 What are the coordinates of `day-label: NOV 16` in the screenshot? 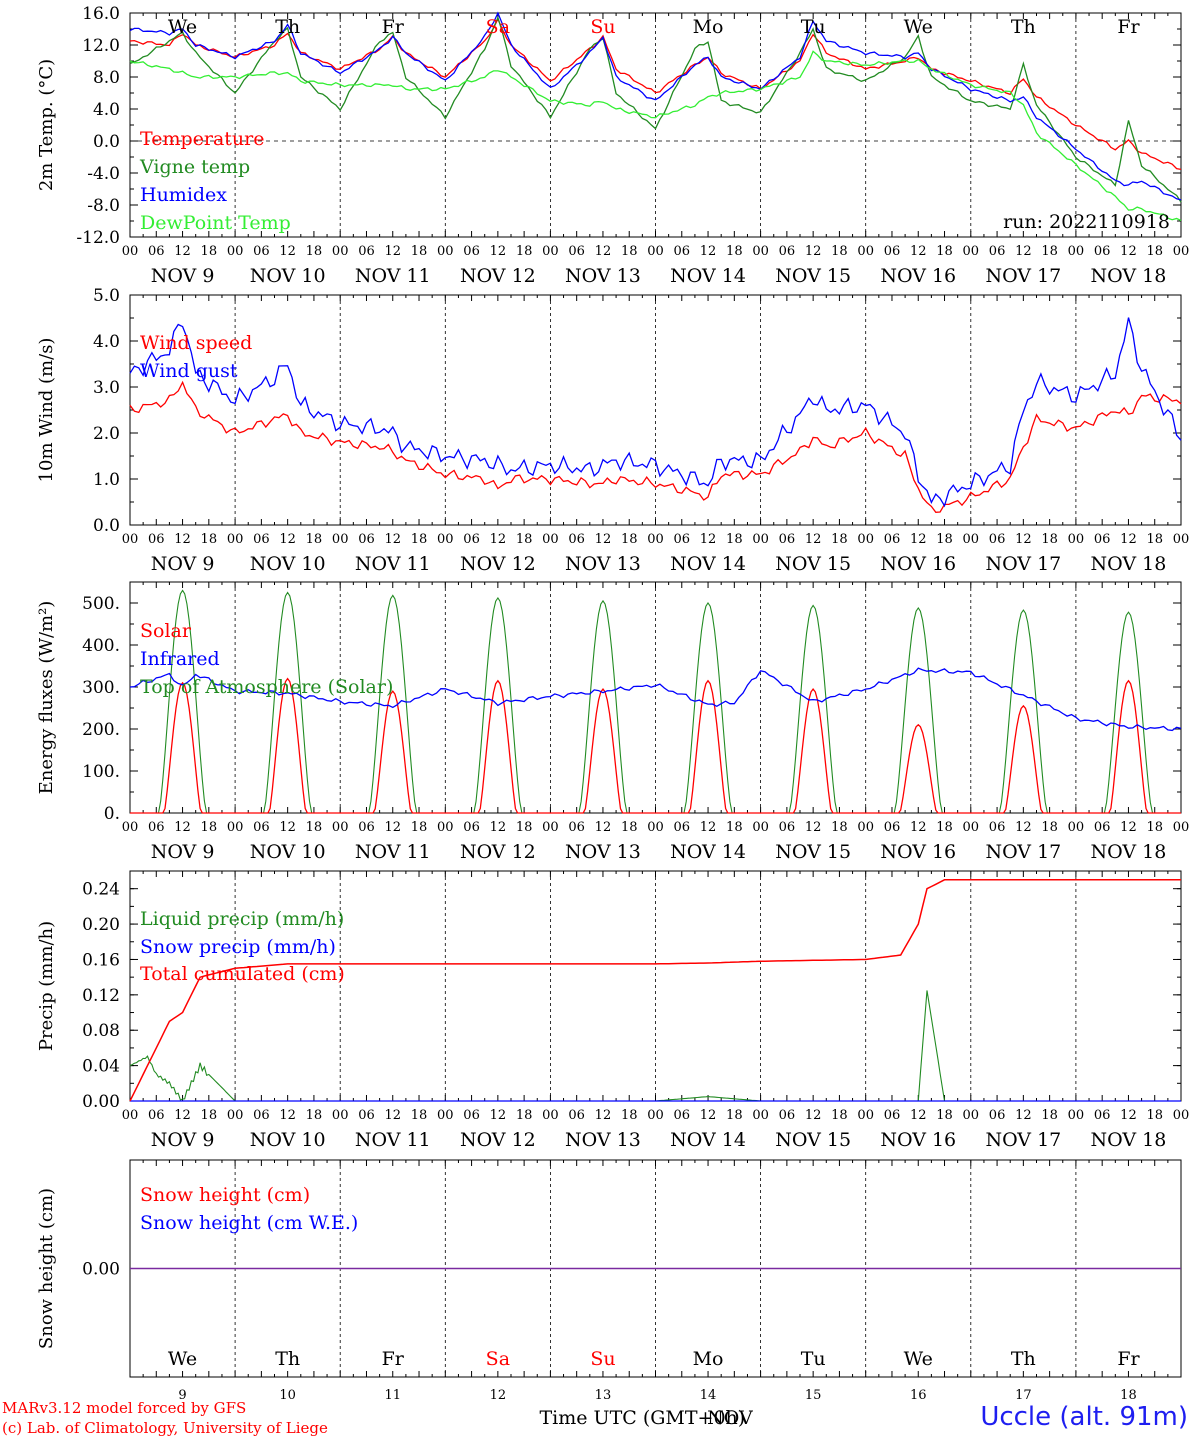 It's located at (918, 564).